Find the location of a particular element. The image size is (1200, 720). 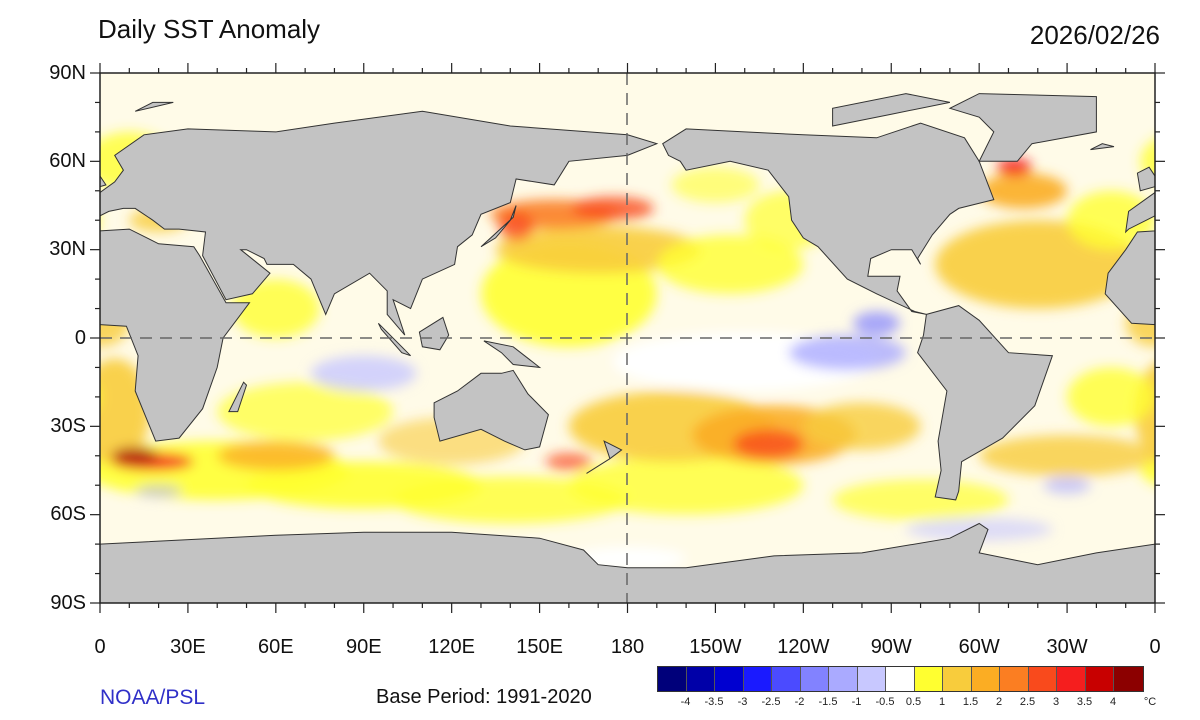

land-arctic_islands is located at coordinates (891, 110).